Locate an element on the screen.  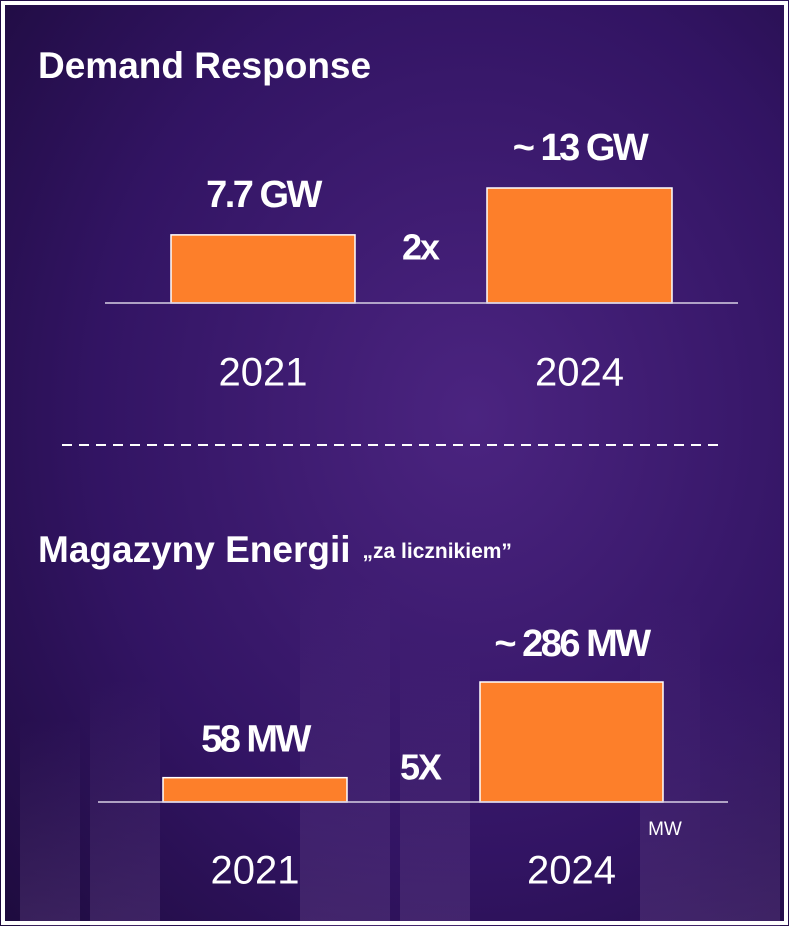
value-label: 58 MW is located at coordinates (256, 740).